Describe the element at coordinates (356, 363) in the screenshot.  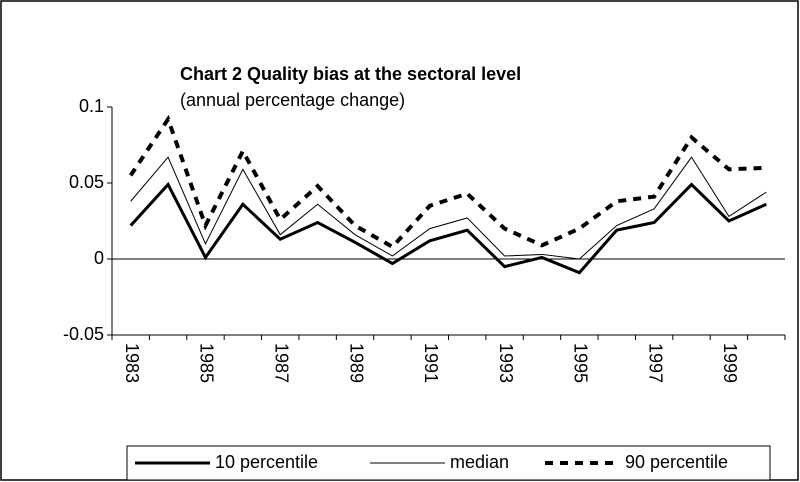
I see `x-tick-label: 1989` at that location.